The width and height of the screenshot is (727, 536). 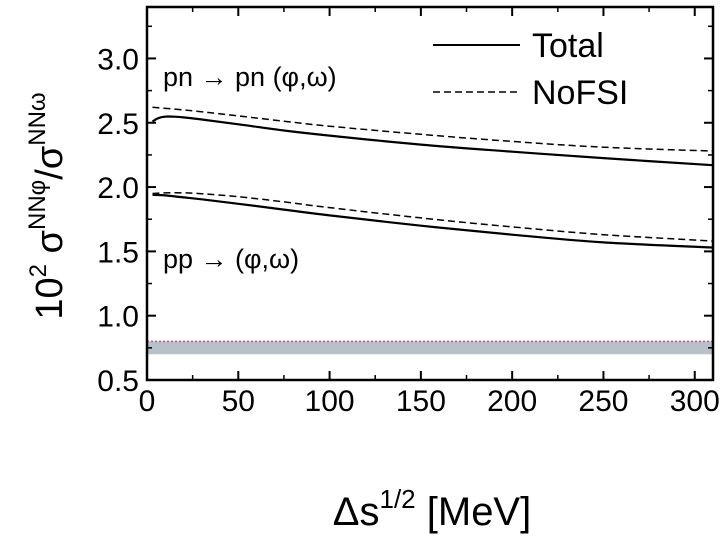 What do you see at coordinates (118, 252) in the screenshot?
I see `y-tick-label: 1.5` at bounding box center [118, 252].